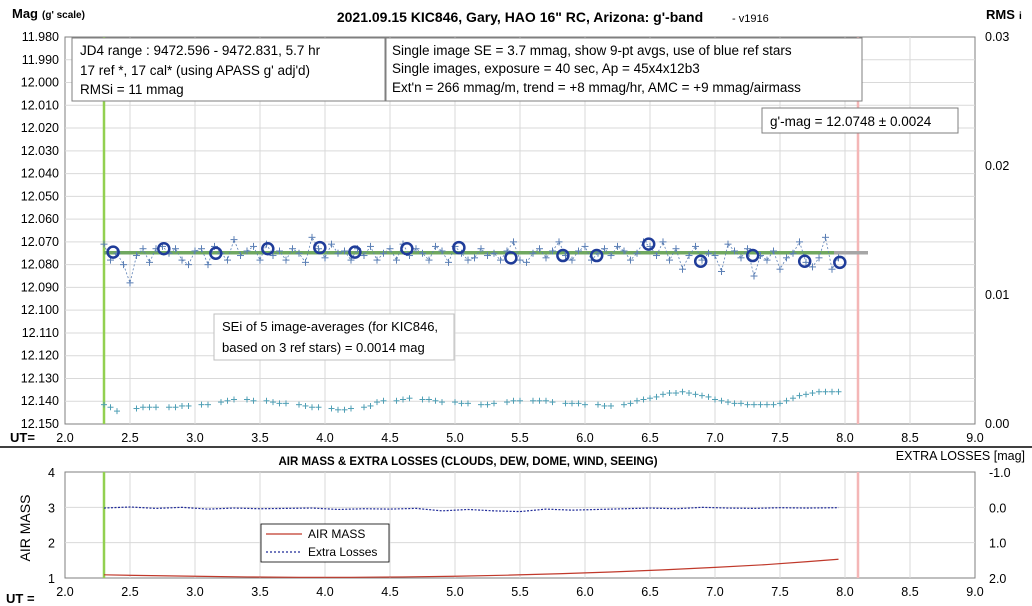 The height and width of the screenshot is (606, 1032). I want to click on extra-losses-line, so click(471, 509).